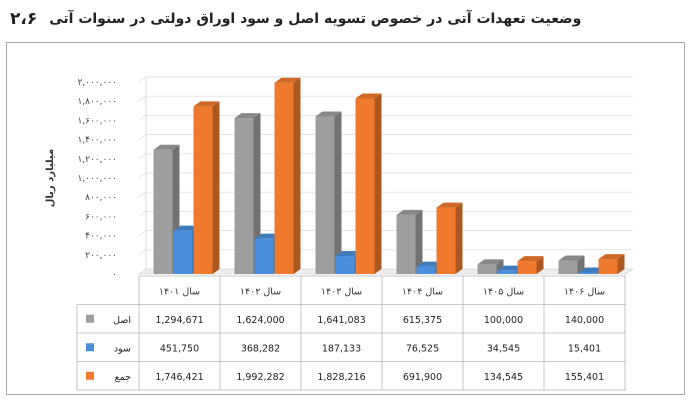 This screenshot has height=401, width=700. I want to click on legend-key-asl, so click(90, 318).